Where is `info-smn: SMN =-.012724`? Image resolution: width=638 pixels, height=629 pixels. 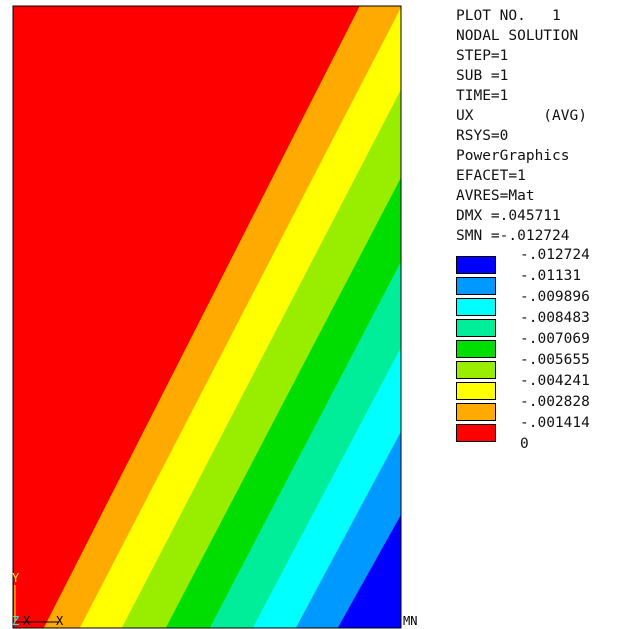
info-smn: SMN =-.012724 is located at coordinates (513, 236).